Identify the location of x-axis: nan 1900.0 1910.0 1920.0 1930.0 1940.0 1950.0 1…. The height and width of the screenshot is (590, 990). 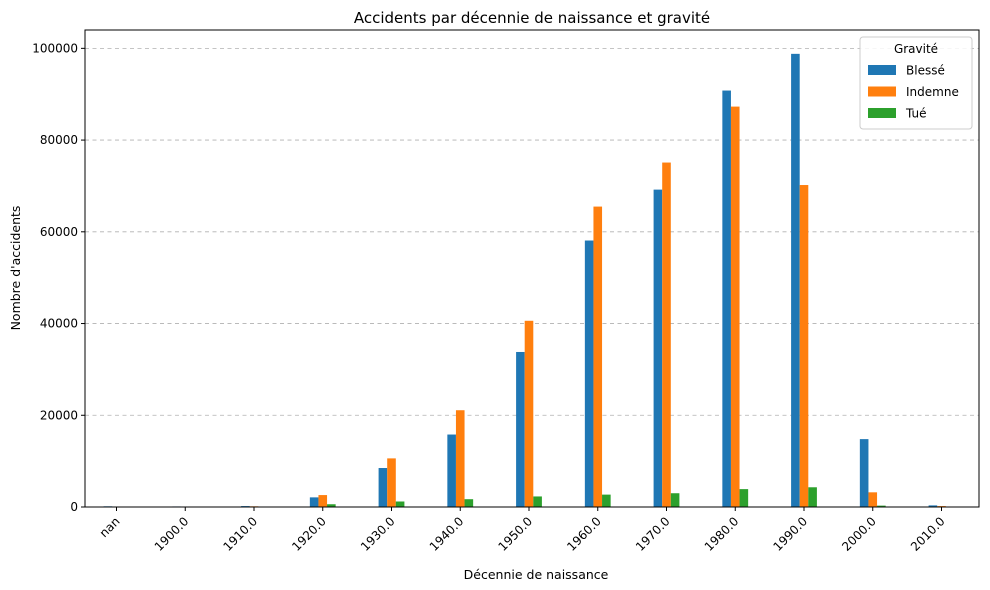
(522, 530).